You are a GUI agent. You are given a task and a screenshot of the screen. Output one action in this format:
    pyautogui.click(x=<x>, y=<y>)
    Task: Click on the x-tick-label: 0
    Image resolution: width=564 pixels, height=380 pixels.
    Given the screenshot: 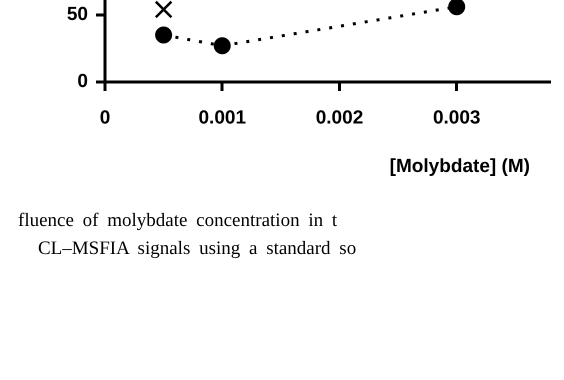 What is the action you would take?
    pyautogui.click(x=105, y=118)
    